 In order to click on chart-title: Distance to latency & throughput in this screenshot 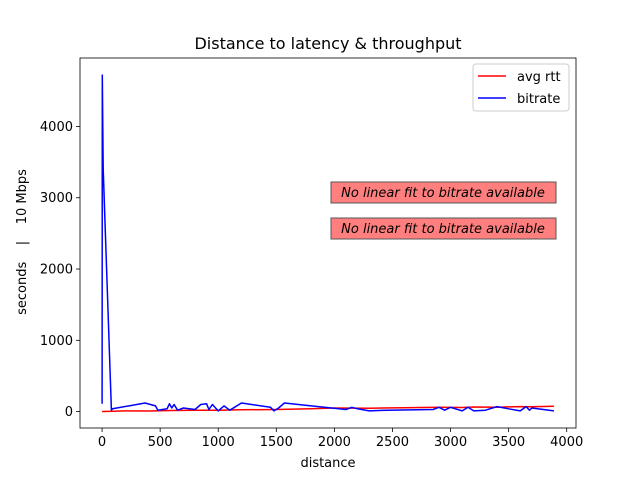, I will do `click(327, 43)`.